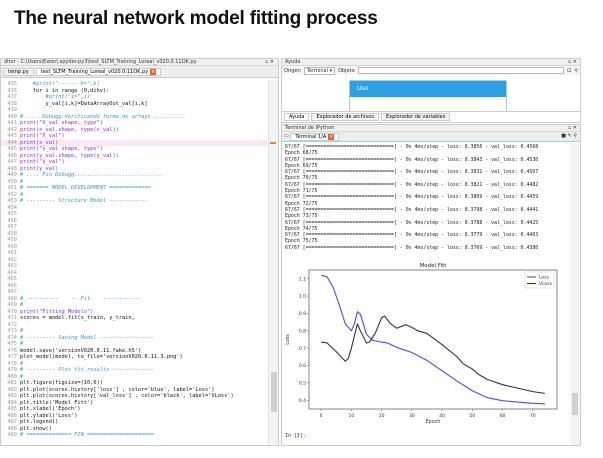 The height and width of the screenshot is (458, 603). I want to click on code-line: 472, so click(134, 325).